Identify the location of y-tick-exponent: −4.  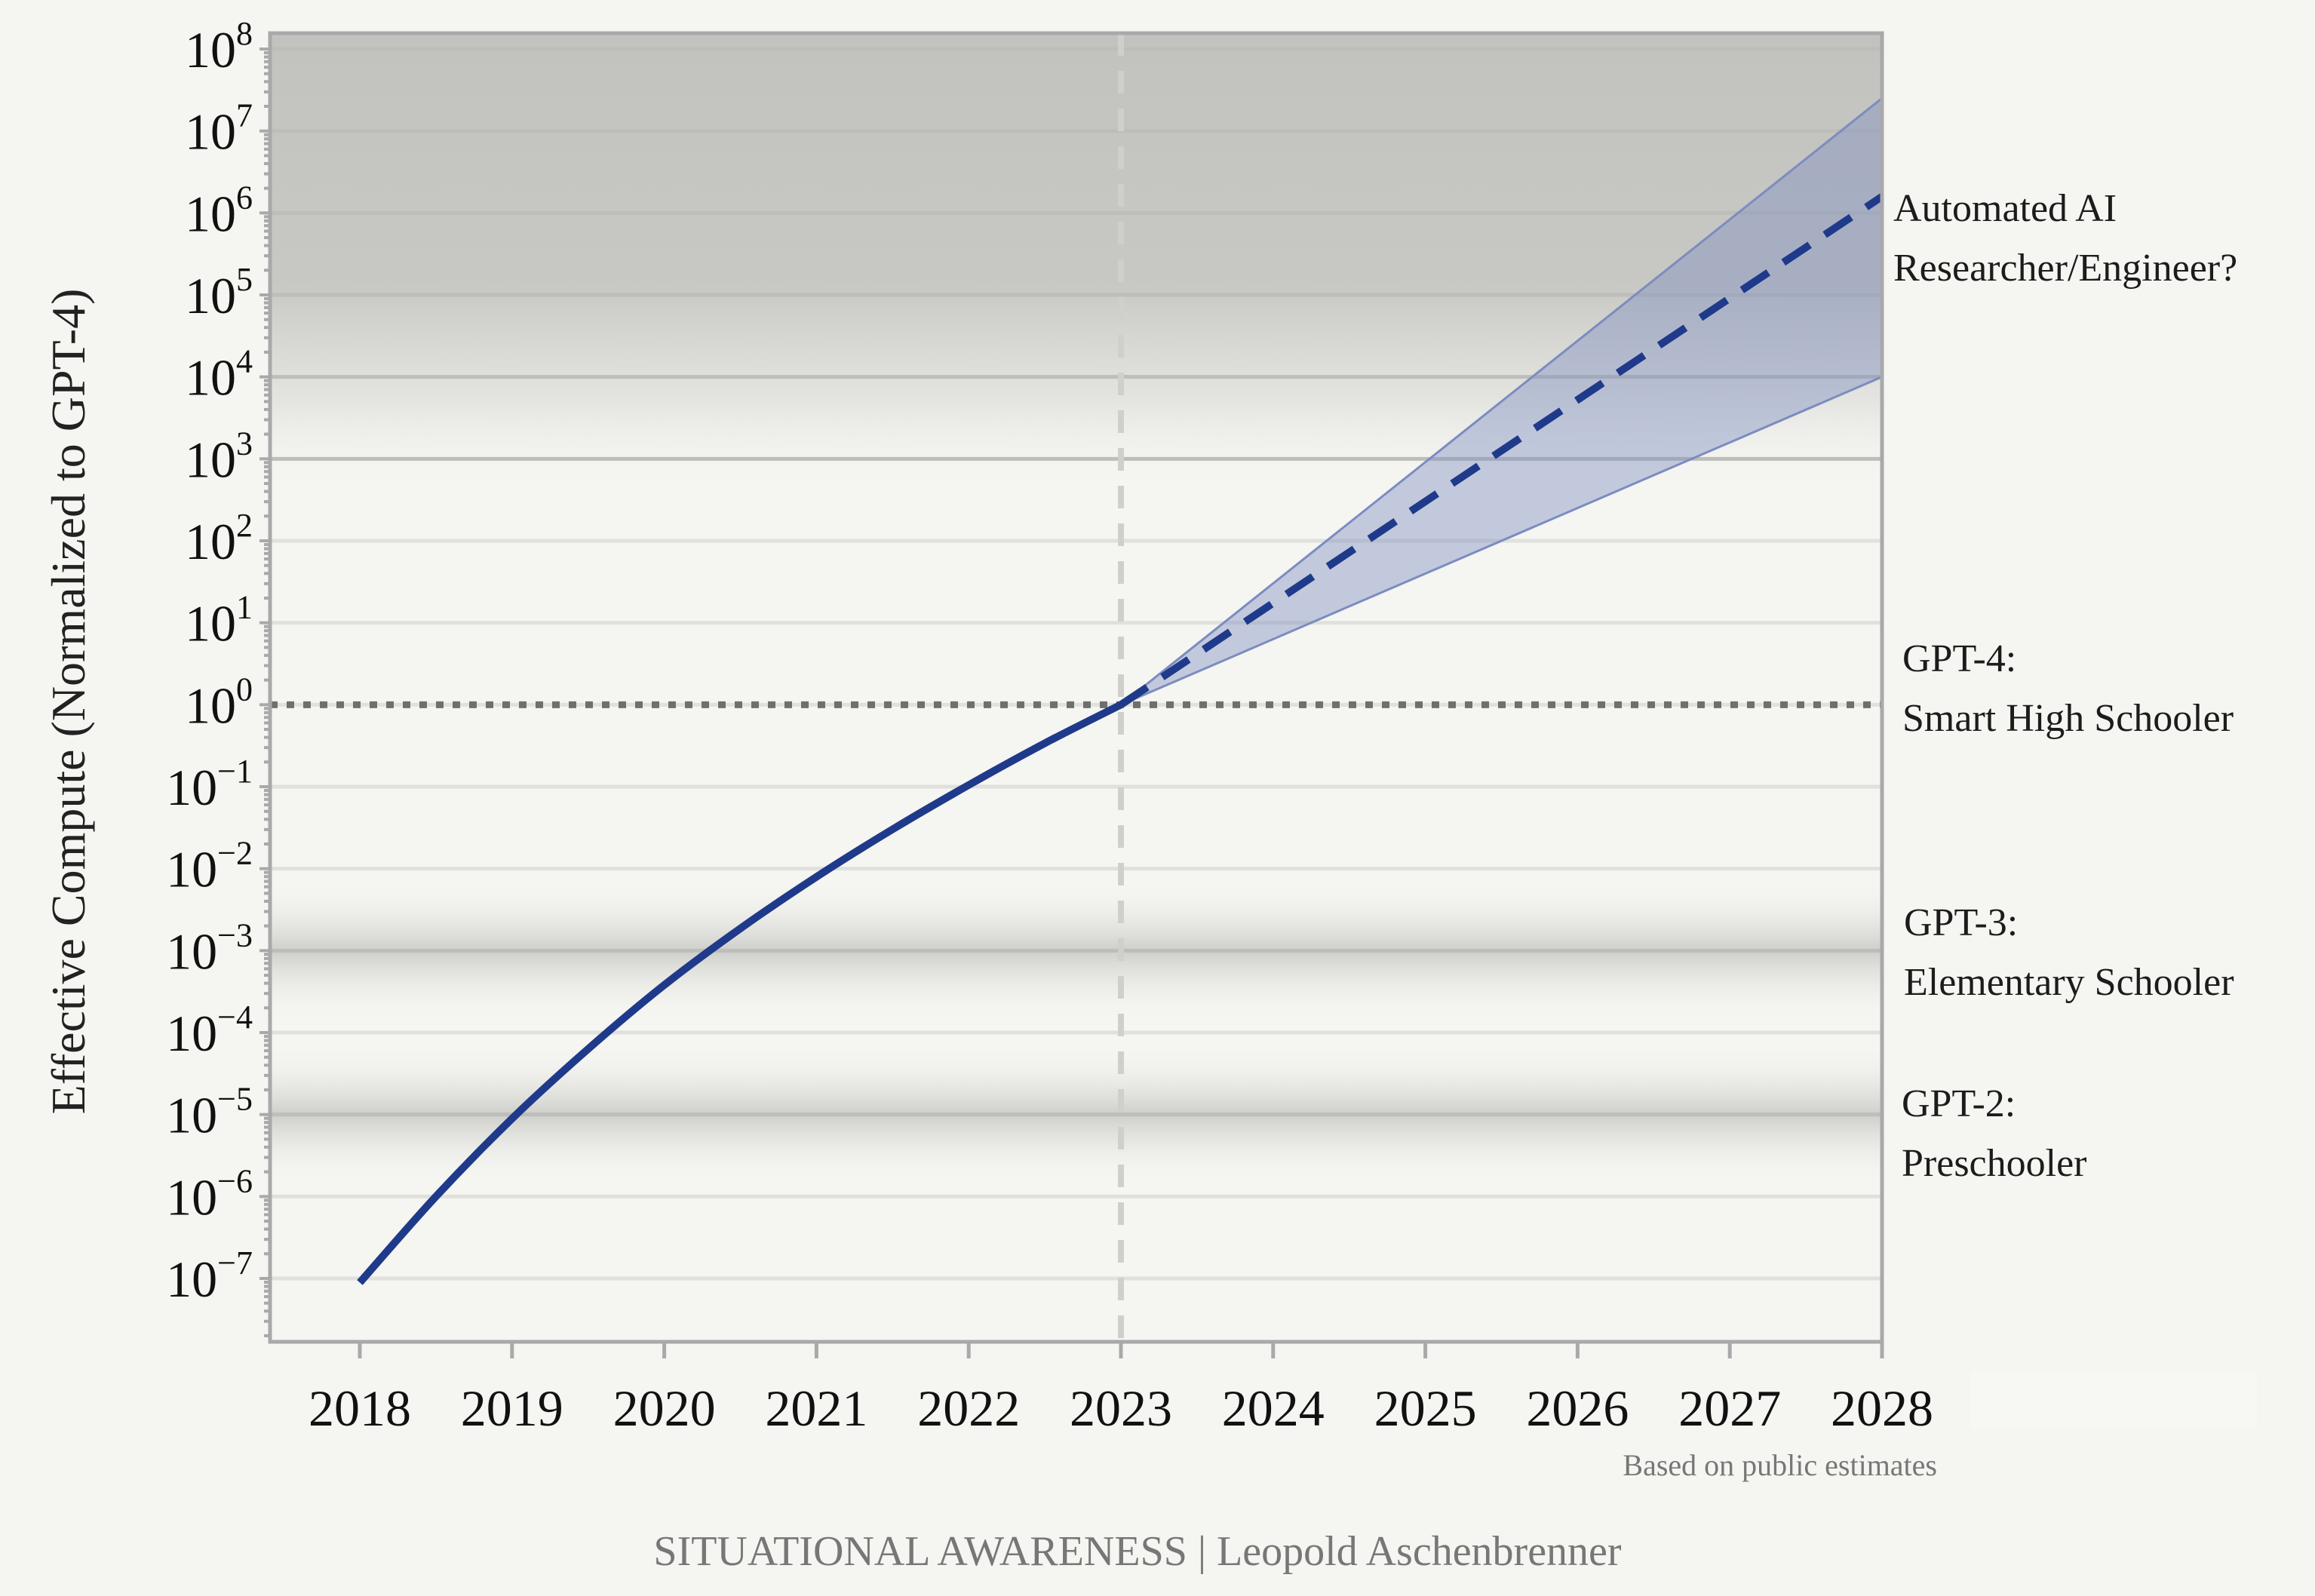
(235, 1017).